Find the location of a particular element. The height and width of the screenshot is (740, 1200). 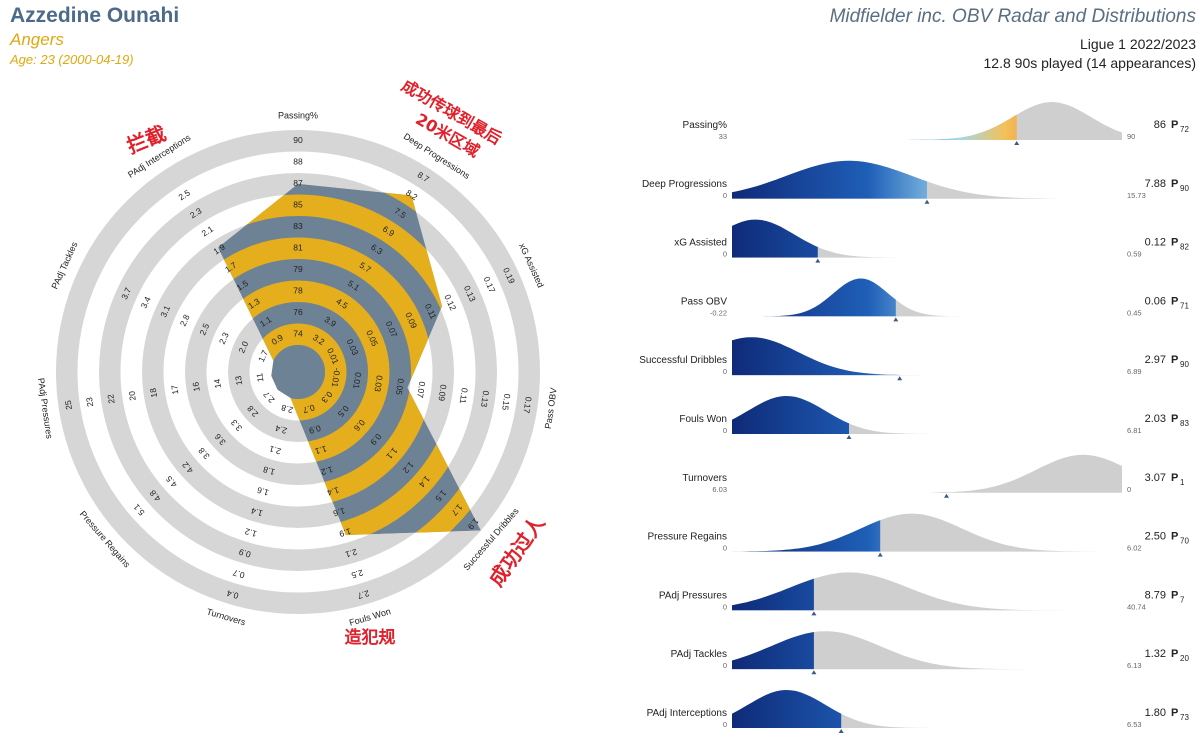

radar-tick-label: 1.8 is located at coordinates (269, 470).